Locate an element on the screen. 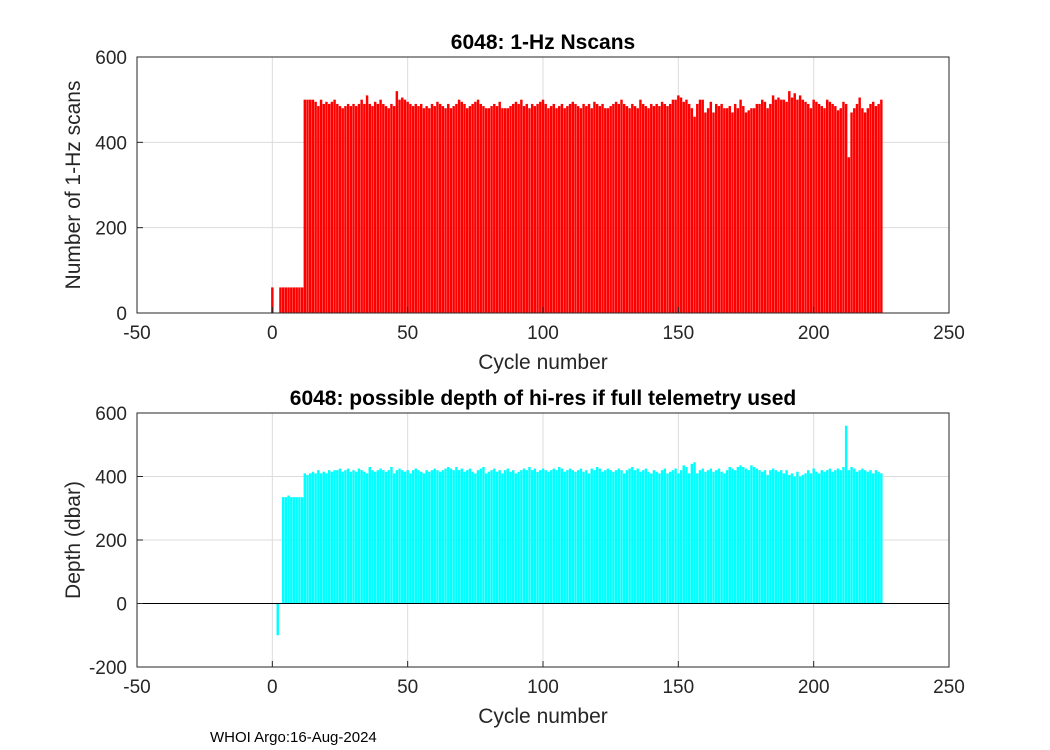 This screenshot has height=750, width=1050. x-tick-label: 250 is located at coordinates (949, 333).